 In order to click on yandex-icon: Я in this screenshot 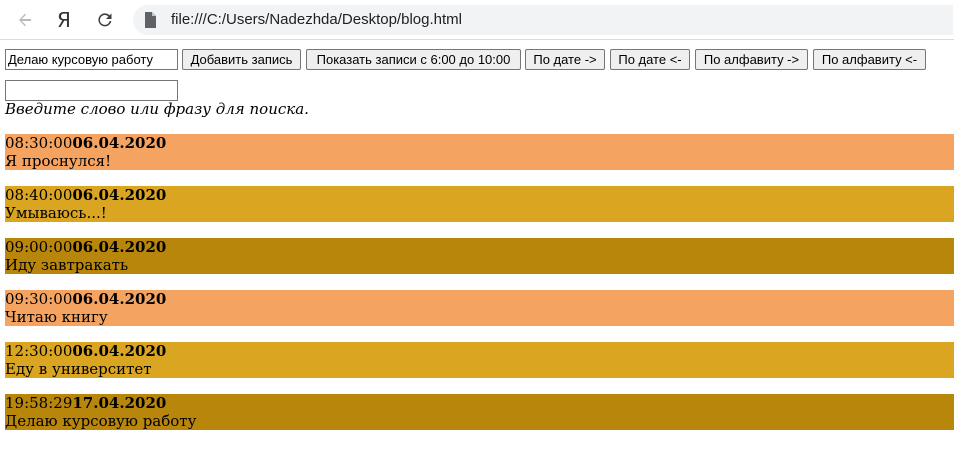, I will do `click(64, 20)`.